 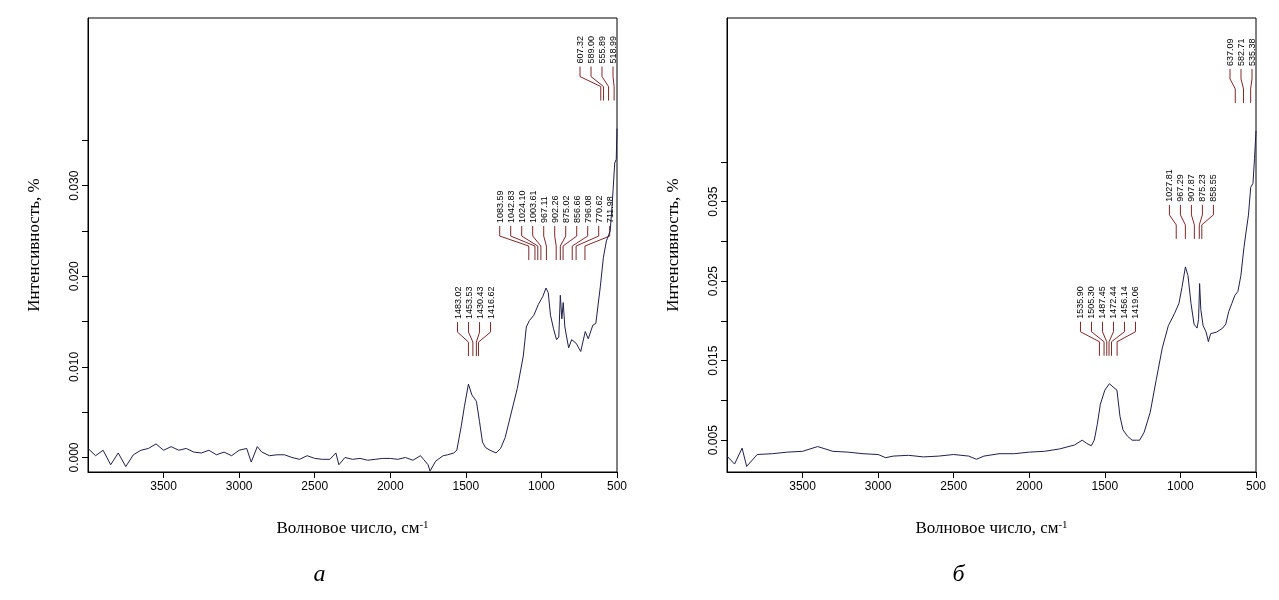 I want to click on annotation: 1453.53, so click(x=468, y=303).